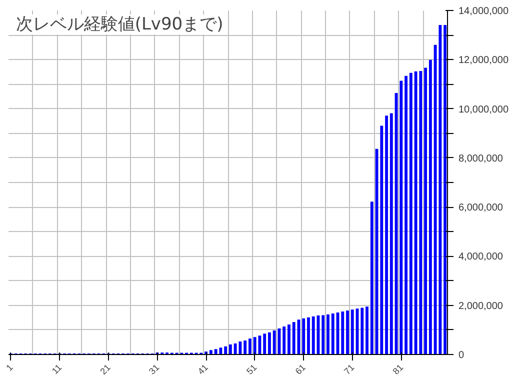  I want to click on y-tick-label: 0, so click(461, 355).